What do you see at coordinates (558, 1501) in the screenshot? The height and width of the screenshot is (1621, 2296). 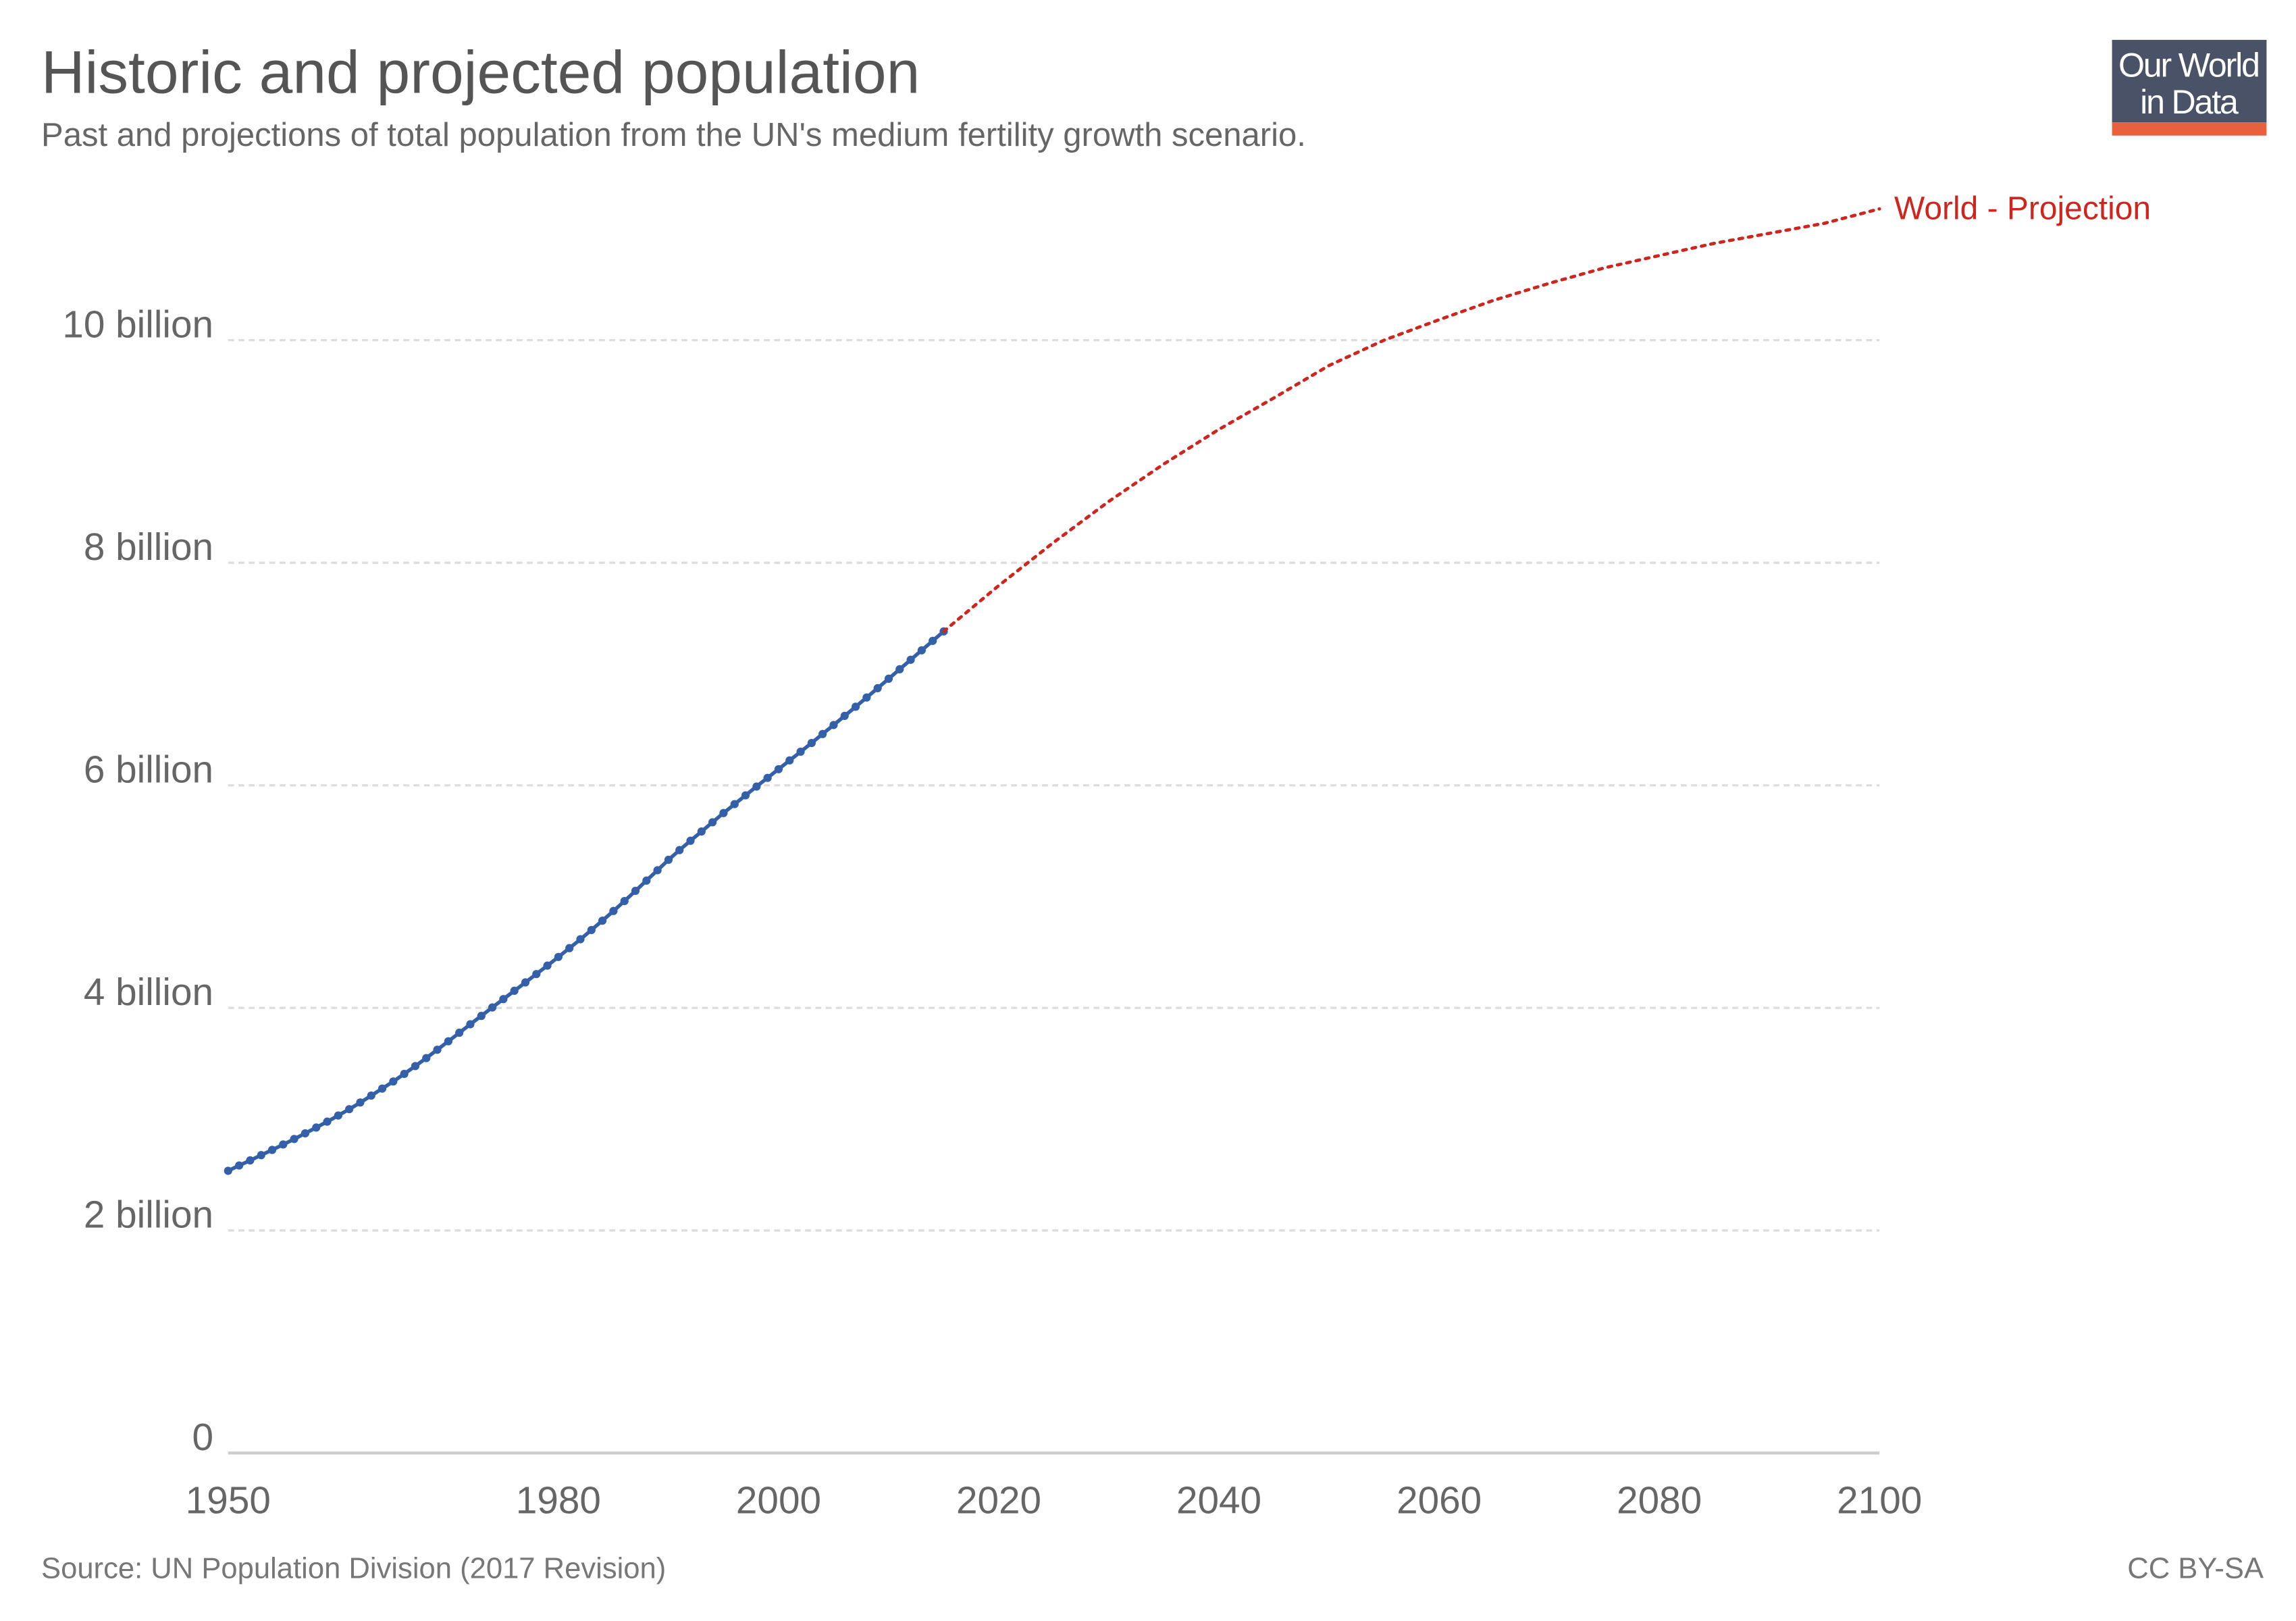 I see `x-tick-label: 1980` at bounding box center [558, 1501].